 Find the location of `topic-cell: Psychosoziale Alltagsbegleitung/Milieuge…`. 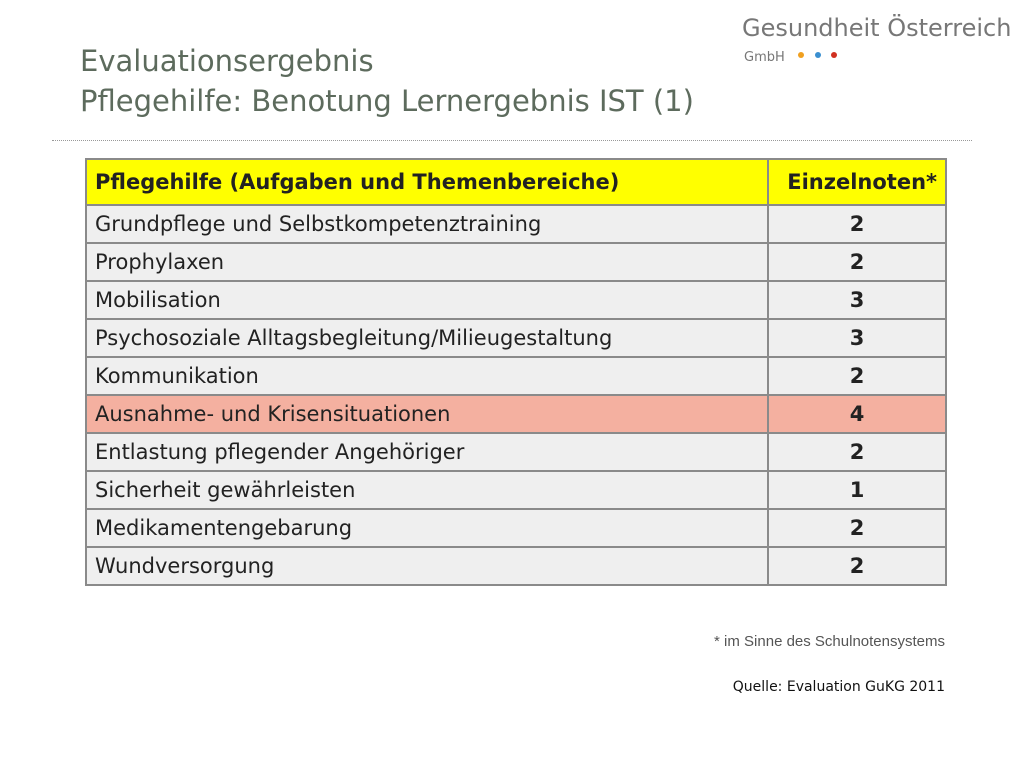

topic-cell: Psychosoziale Alltagsbegleitung/Milieuge… is located at coordinates (427, 338).